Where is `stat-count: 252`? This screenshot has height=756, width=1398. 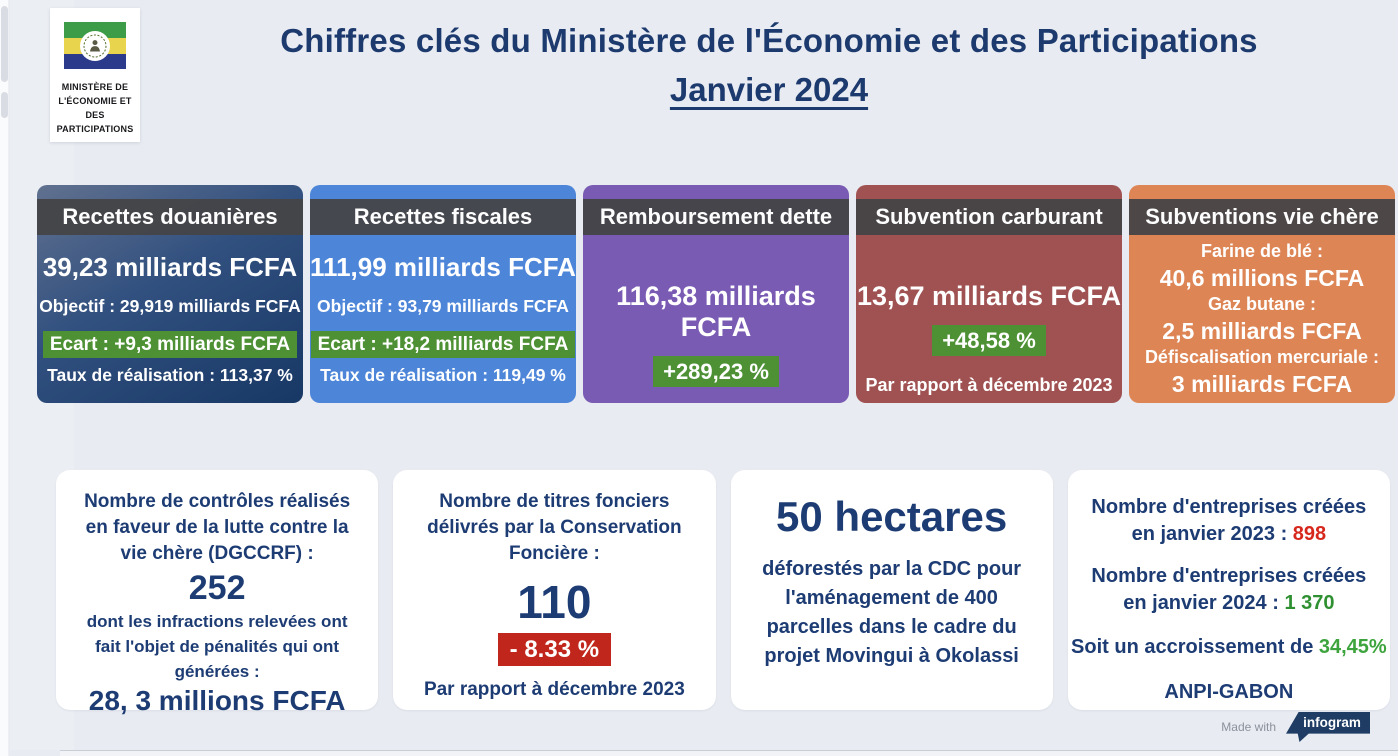
stat-count: 252 is located at coordinates (217, 588).